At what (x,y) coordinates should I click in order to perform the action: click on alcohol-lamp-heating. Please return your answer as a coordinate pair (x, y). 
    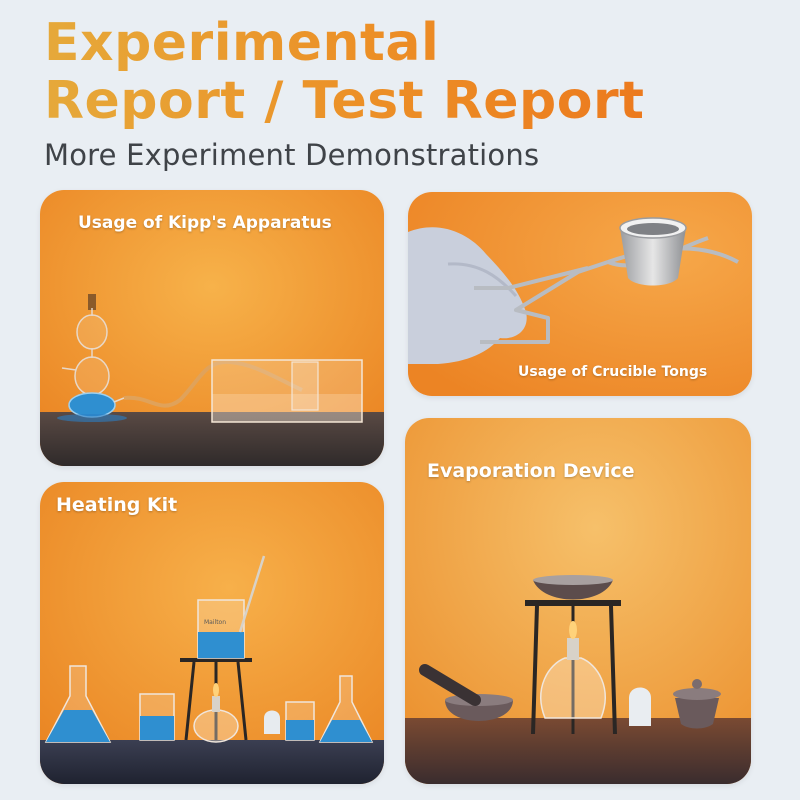
    Looking at the image, I should click on (216, 713).